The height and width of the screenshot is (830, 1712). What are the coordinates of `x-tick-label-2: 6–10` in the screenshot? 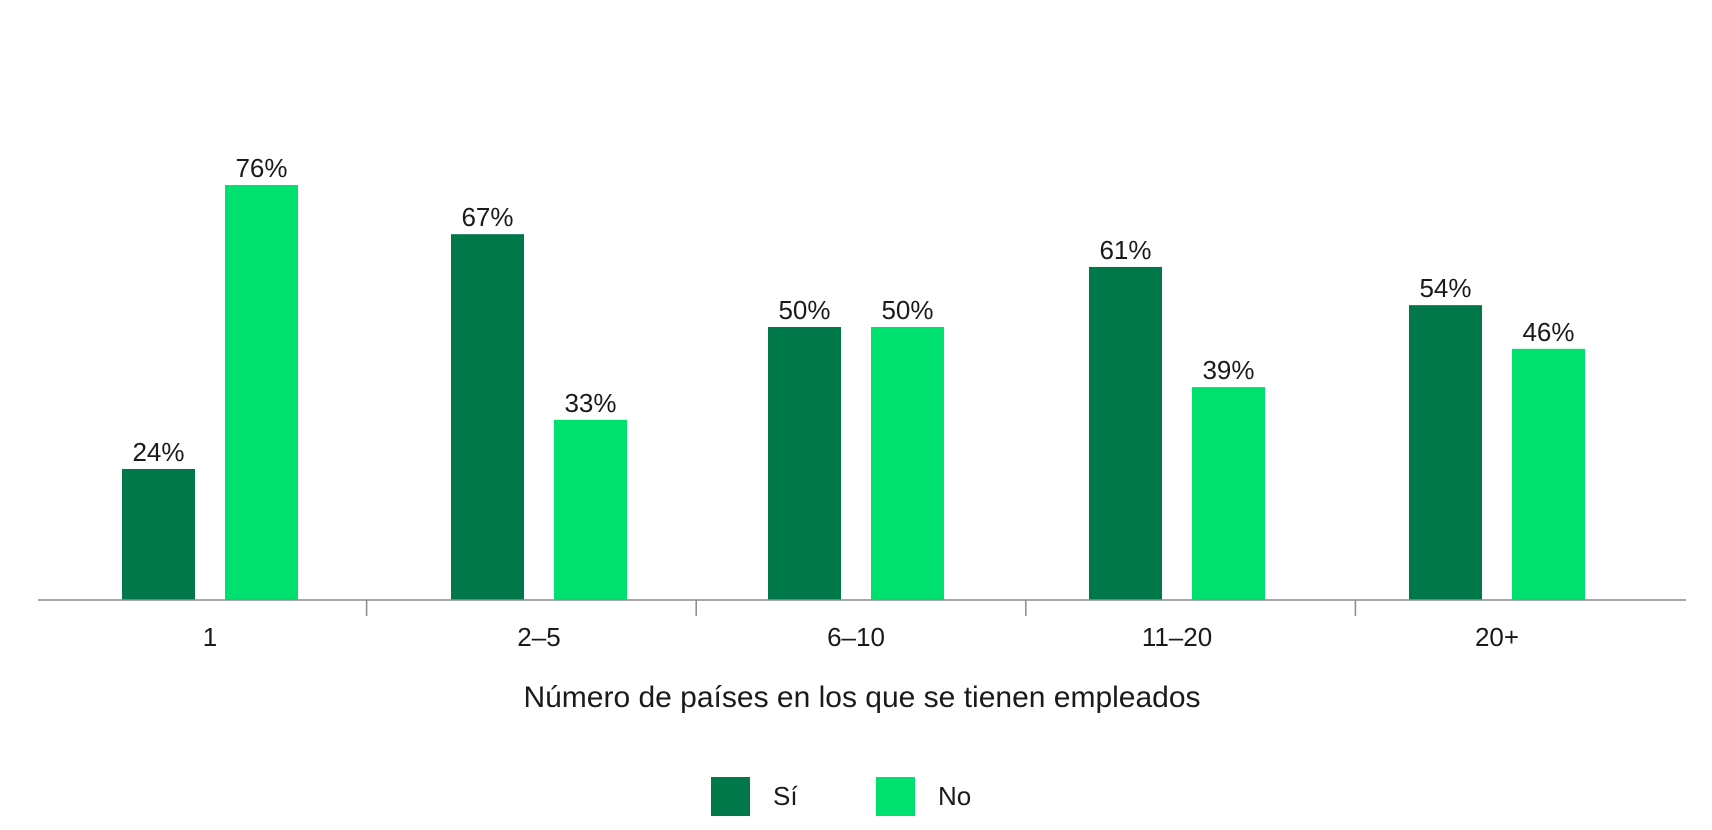 It's located at (856, 637).